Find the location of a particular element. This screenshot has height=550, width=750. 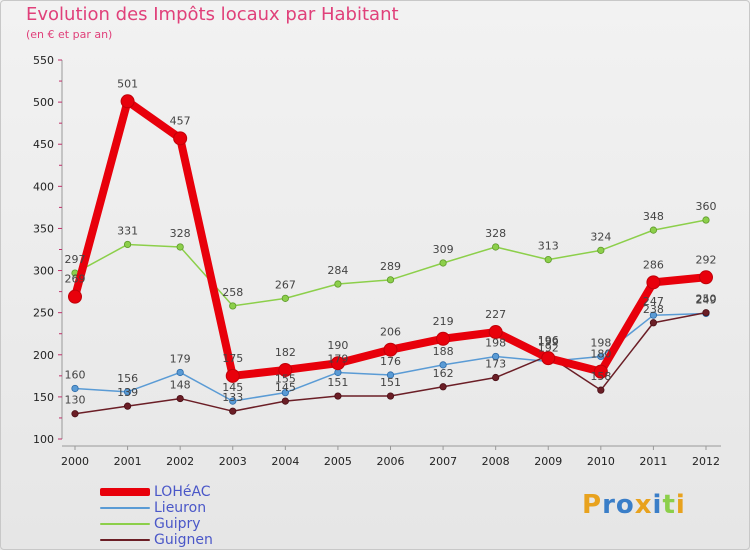

x-tick-label: 2005 is located at coordinates (338, 461).